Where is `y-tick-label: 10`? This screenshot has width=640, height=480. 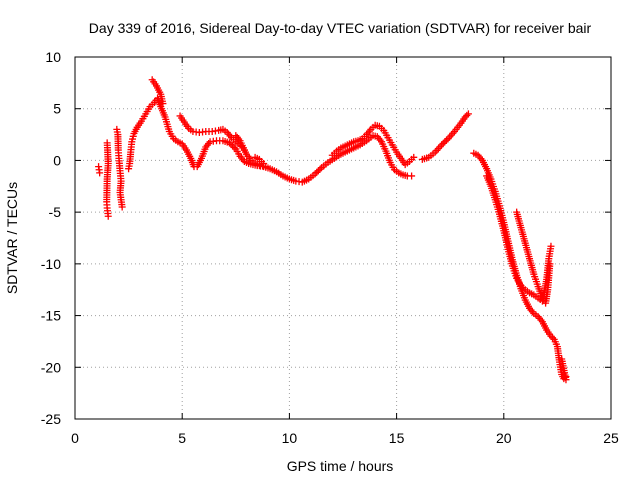 y-tick-label: 10 is located at coordinates (53, 57).